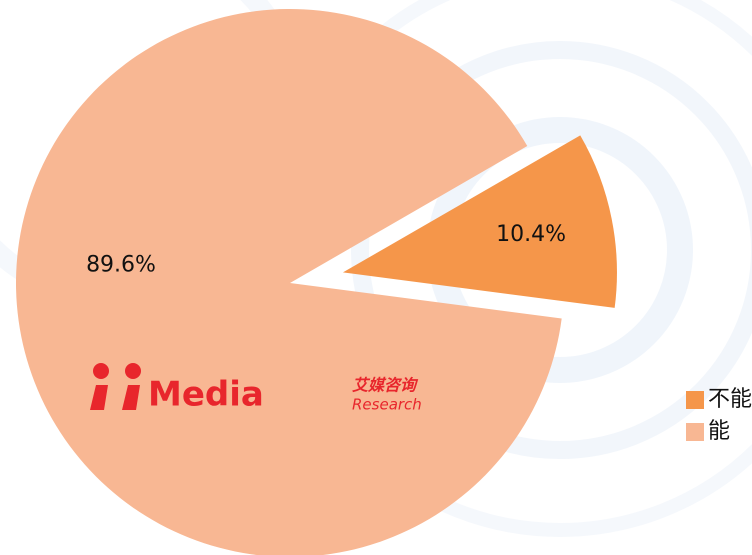 This screenshot has height=555, width=752. I want to click on legend-label: 不能, so click(730, 399).